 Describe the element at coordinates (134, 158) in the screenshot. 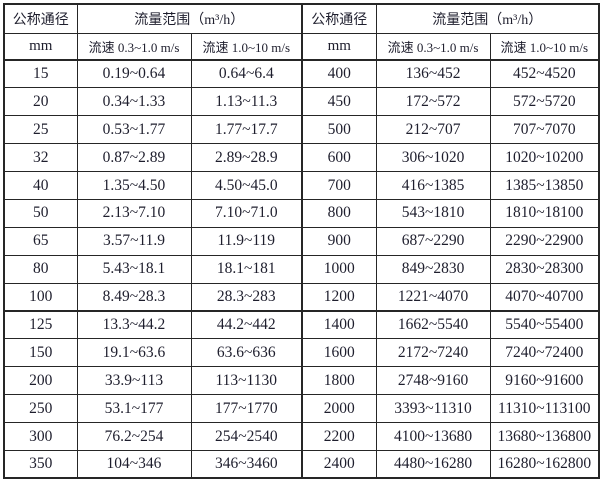

I see `flow-low-cell-left: 0.87~2.89` at that location.